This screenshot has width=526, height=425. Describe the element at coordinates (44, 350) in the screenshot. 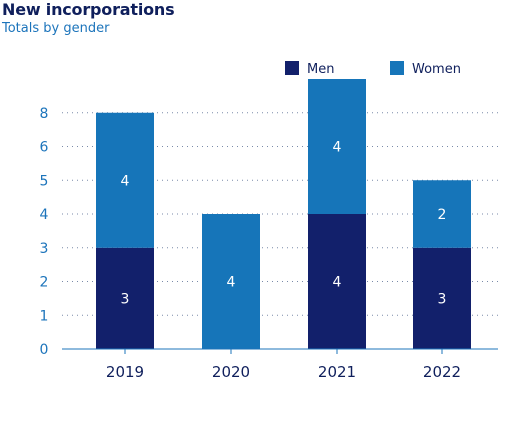

I see `y-tick-label: 0` at that location.